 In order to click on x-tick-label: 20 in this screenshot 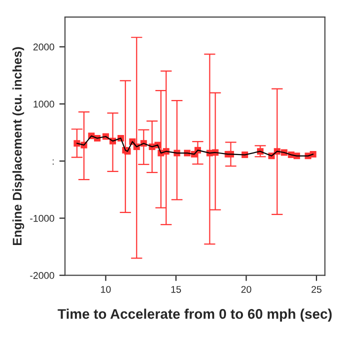, I will do `click(246, 289)`.